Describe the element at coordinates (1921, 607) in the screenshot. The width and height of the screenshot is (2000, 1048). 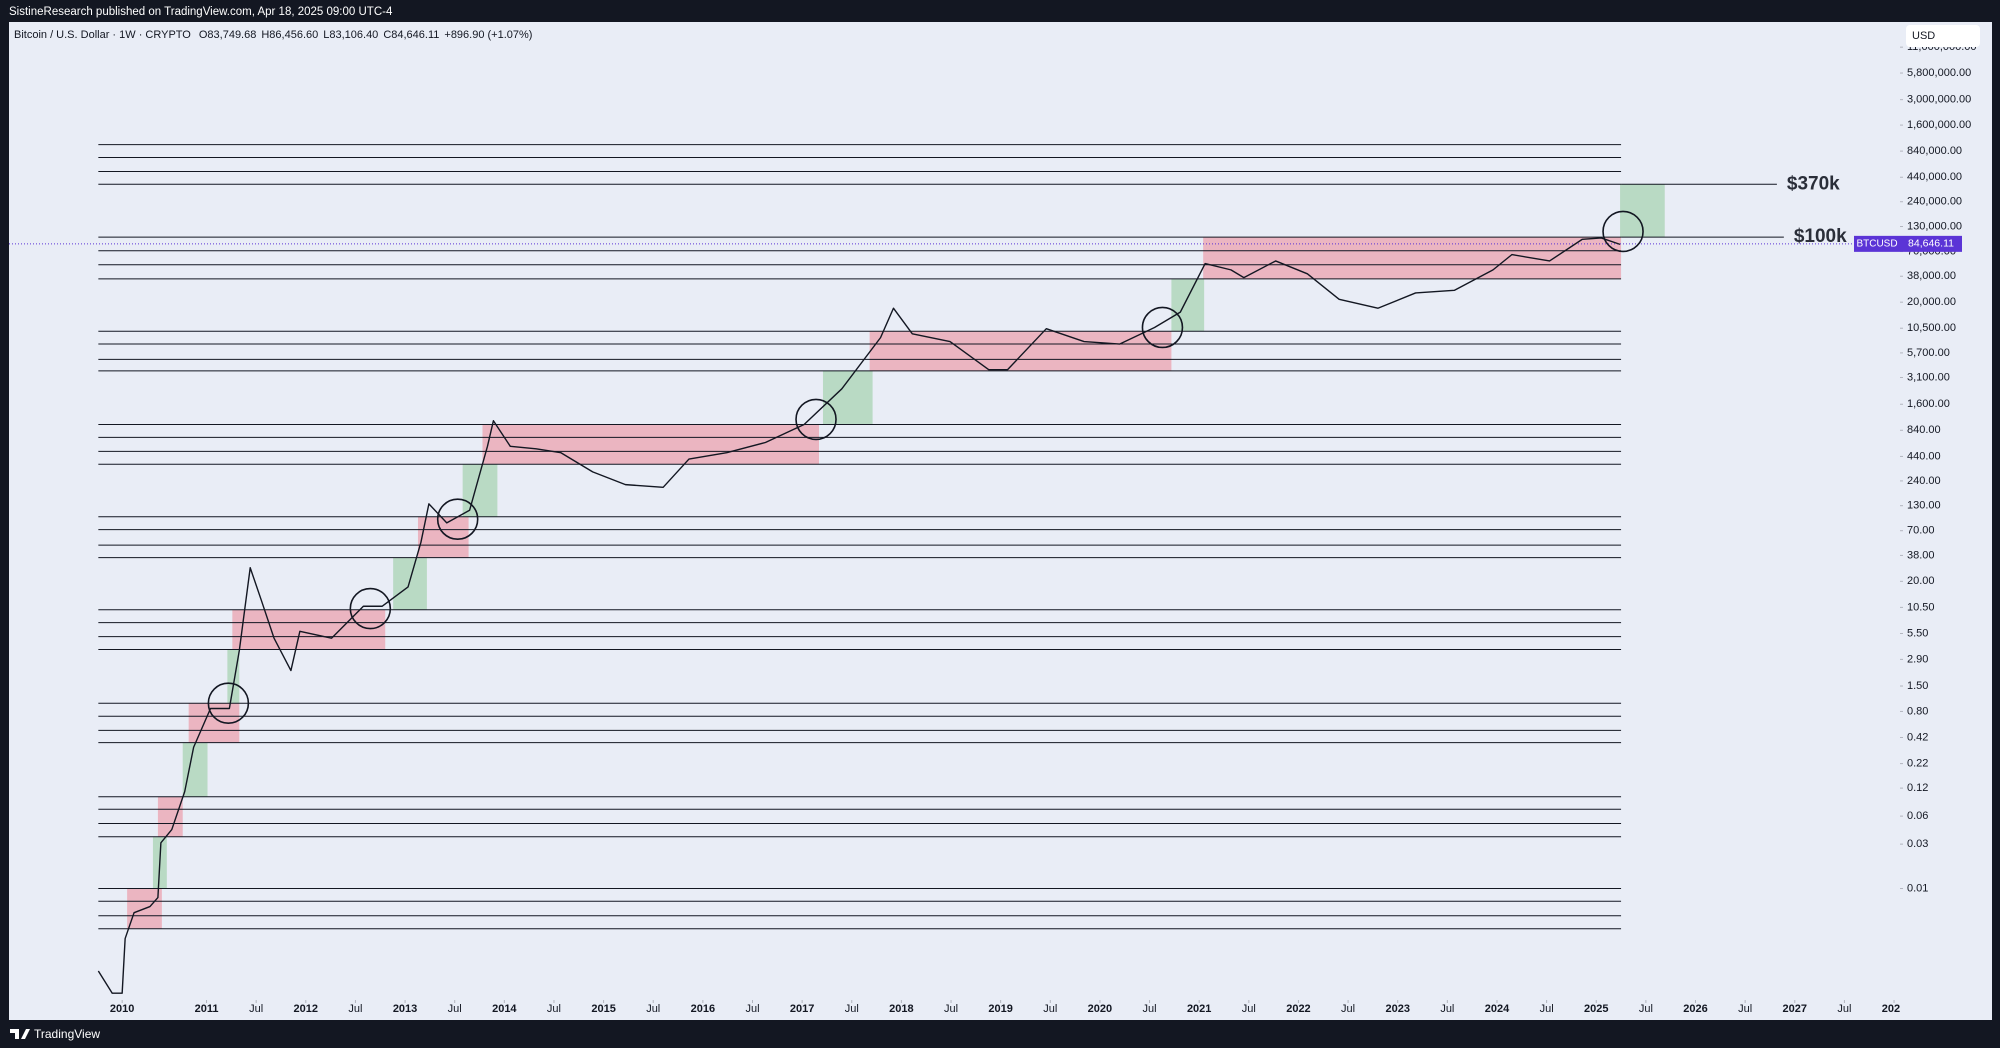
I see `y-tick-label: 10.50` at that location.